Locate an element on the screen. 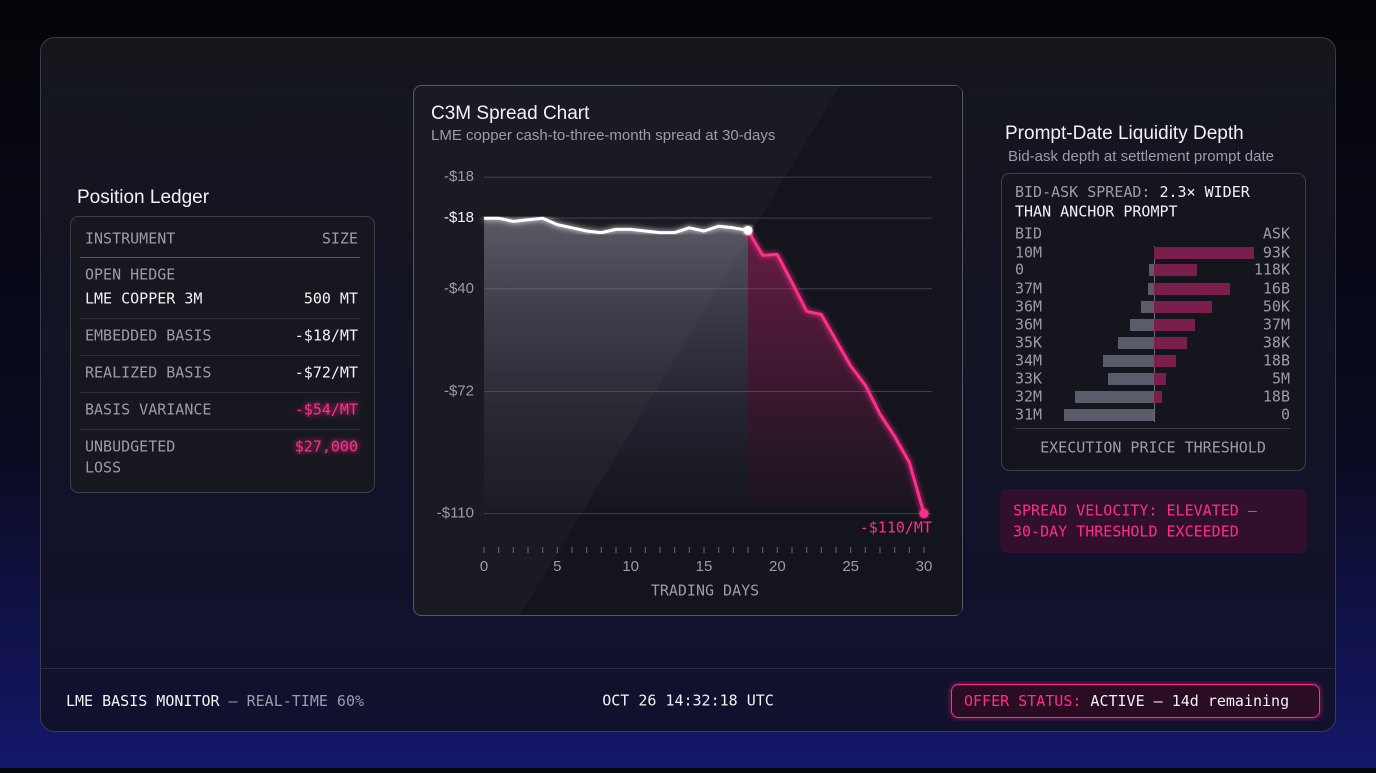  y-tick-label: -$110 is located at coordinates (455, 513).